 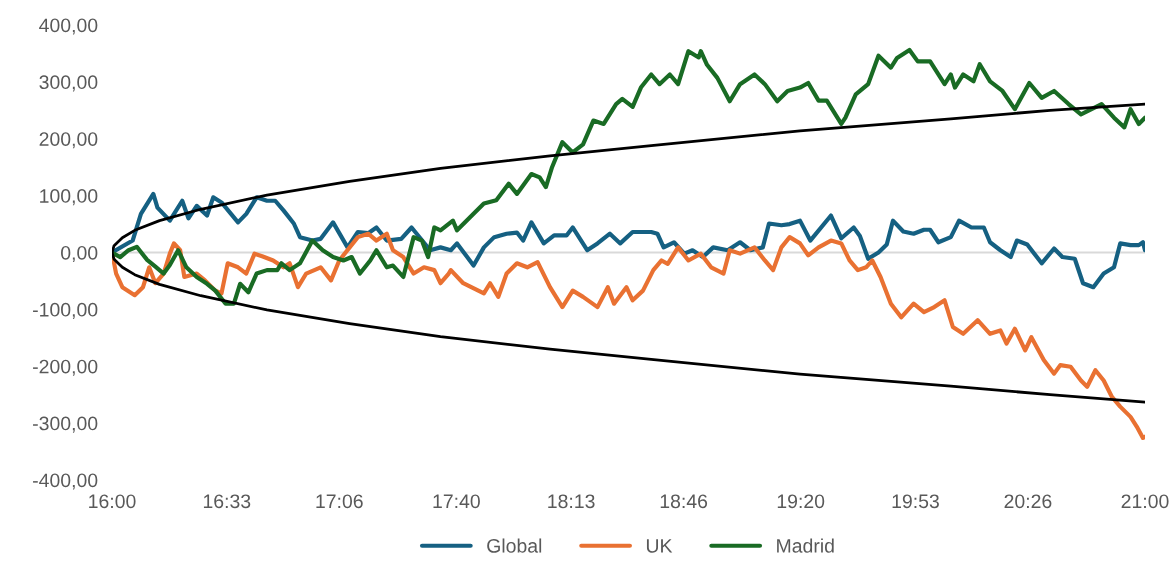 What do you see at coordinates (65, 310) in the screenshot?
I see `y-tick-label: -100,00` at bounding box center [65, 310].